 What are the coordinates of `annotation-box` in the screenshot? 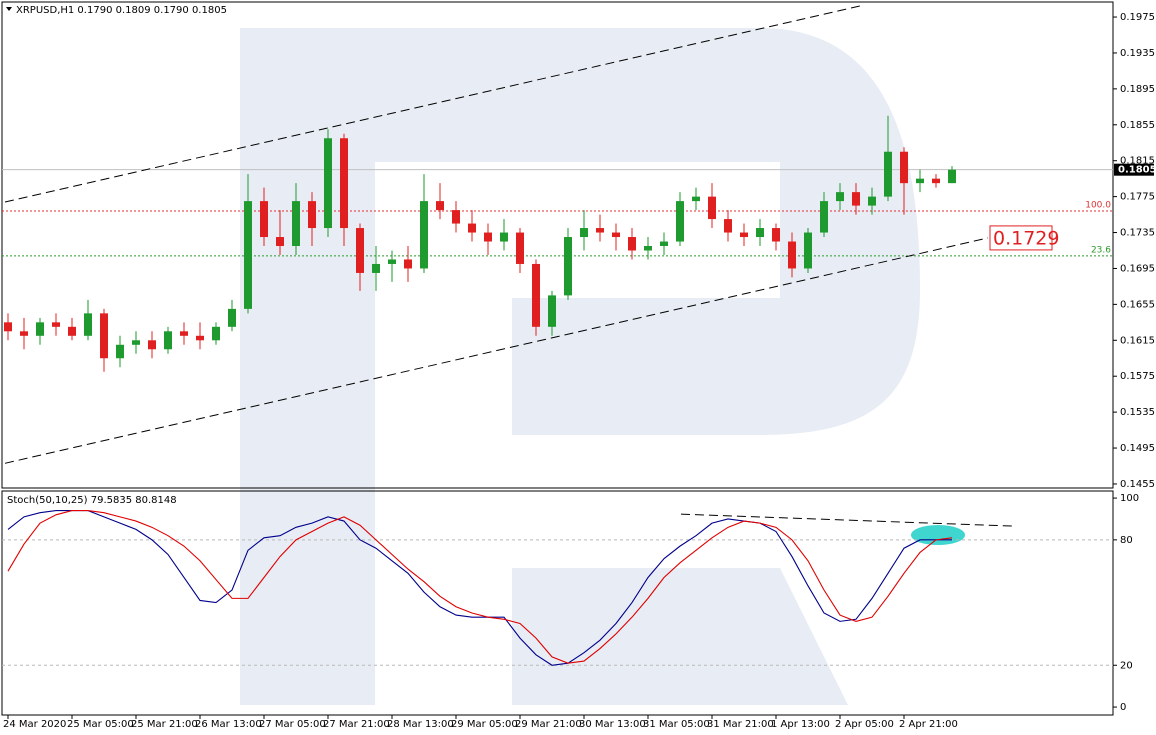 It's located at (1021, 238).